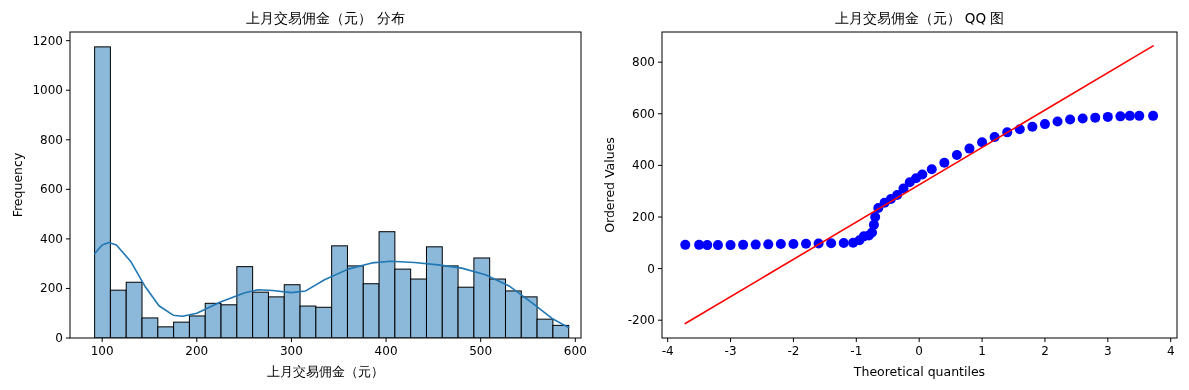 The width and height of the screenshot is (1189, 390). What do you see at coordinates (47, 90) in the screenshot?
I see `y-tick-label: 1000` at bounding box center [47, 90].